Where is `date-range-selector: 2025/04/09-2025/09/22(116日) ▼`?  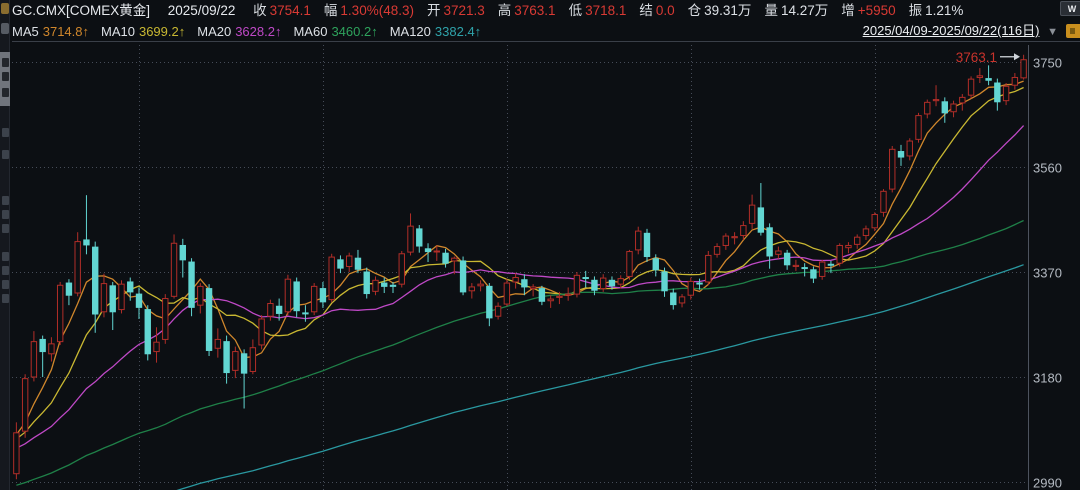
date-range-selector: 2025/04/09-2025/09/22(116日) ▼ is located at coordinates (960, 31).